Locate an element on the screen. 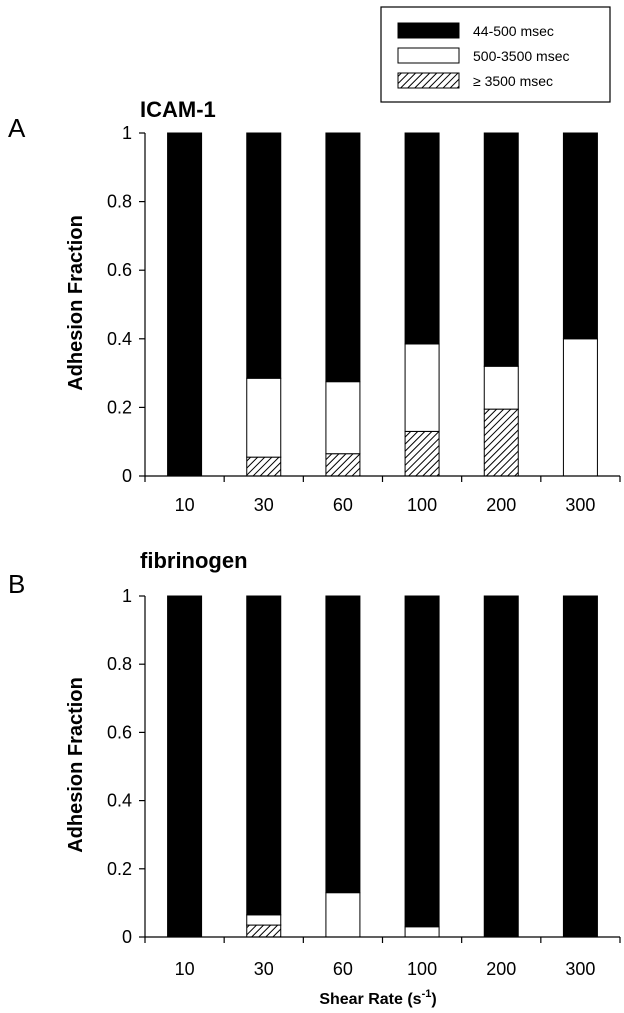  x-axis-title-sup: -1 is located at coordinates (427, 994).